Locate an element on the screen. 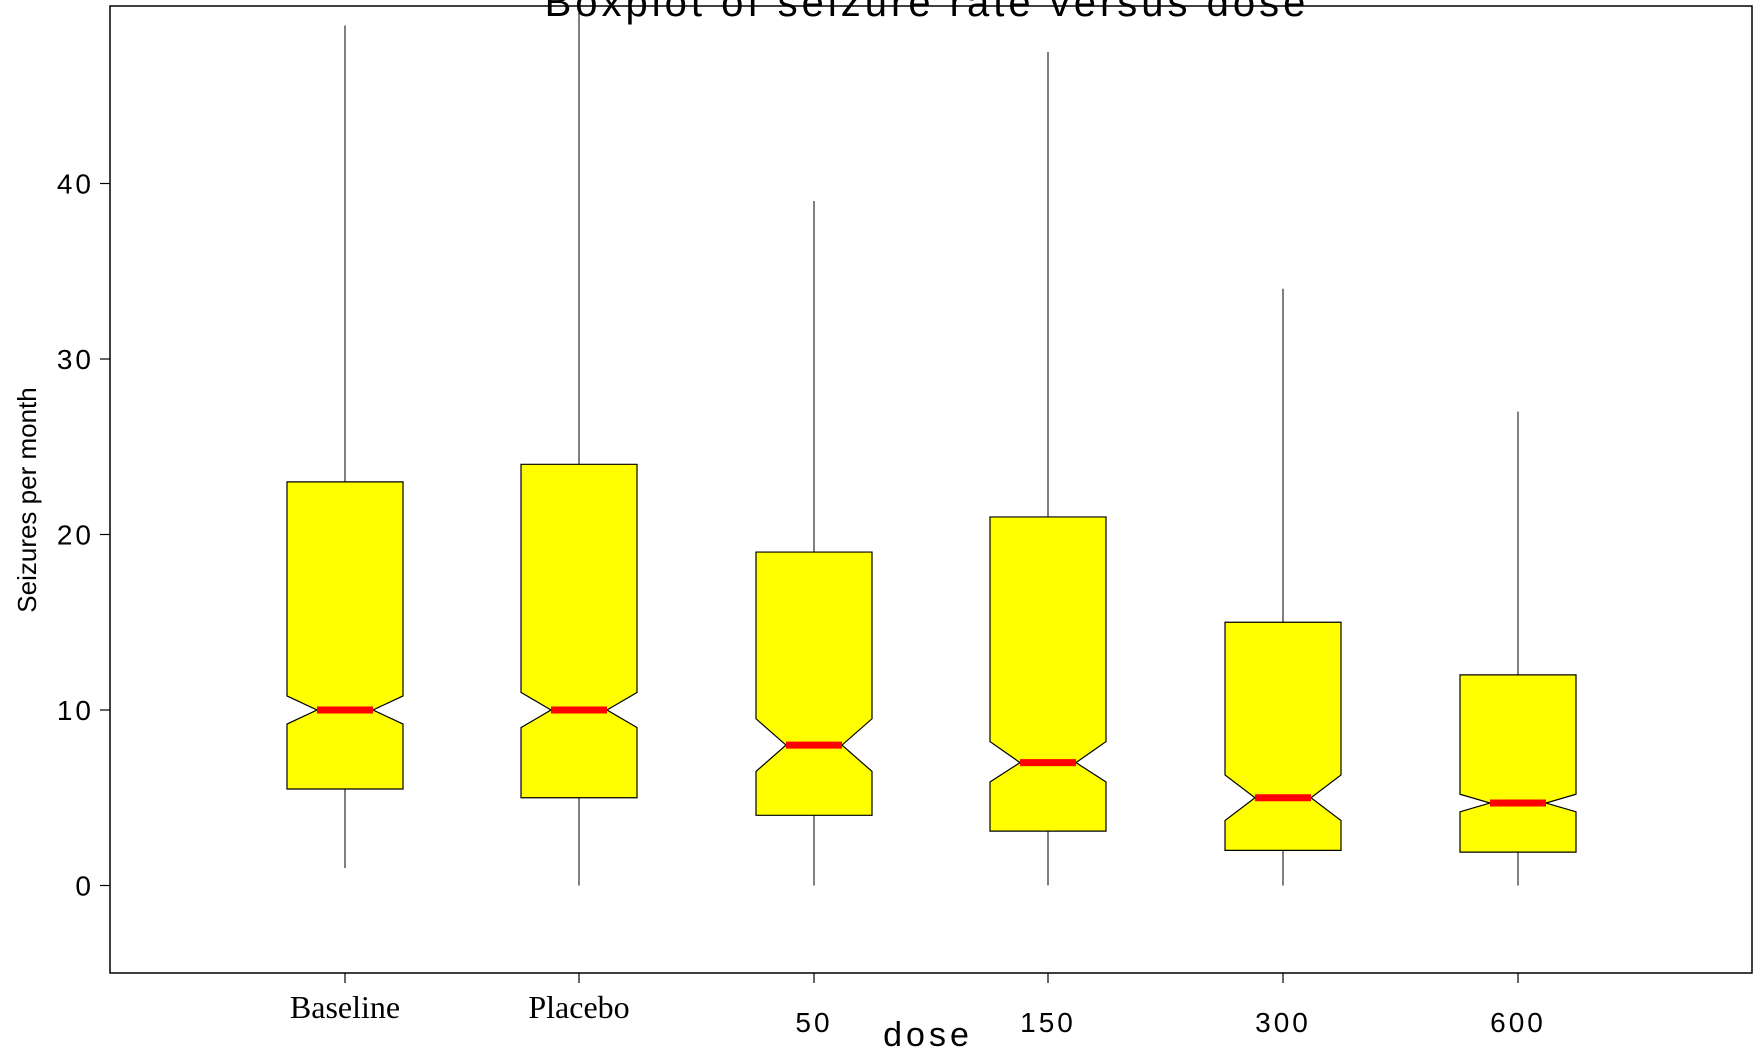 This screenshot has width=1754, height=1055. box-placebo is located at coordinates (579, 447).